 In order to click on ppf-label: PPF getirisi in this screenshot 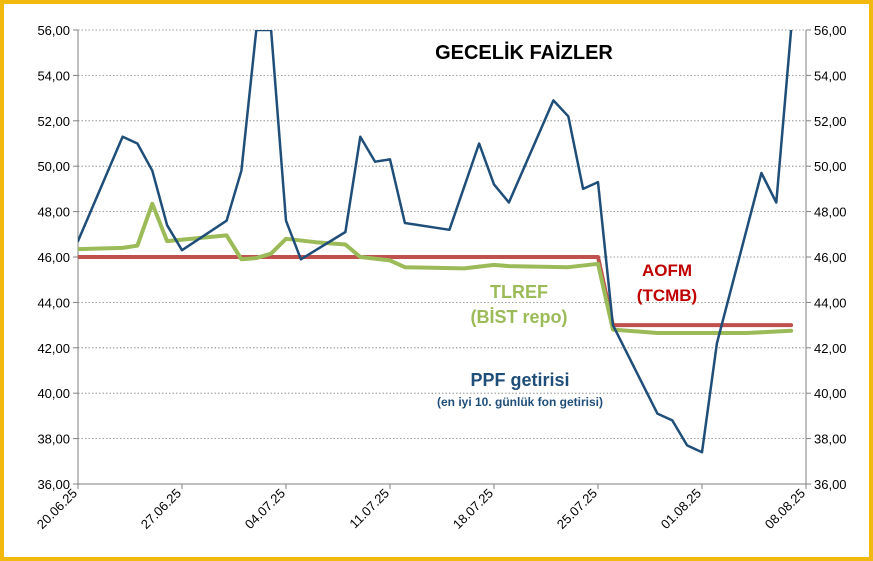, I will do `click(519, 380)`.